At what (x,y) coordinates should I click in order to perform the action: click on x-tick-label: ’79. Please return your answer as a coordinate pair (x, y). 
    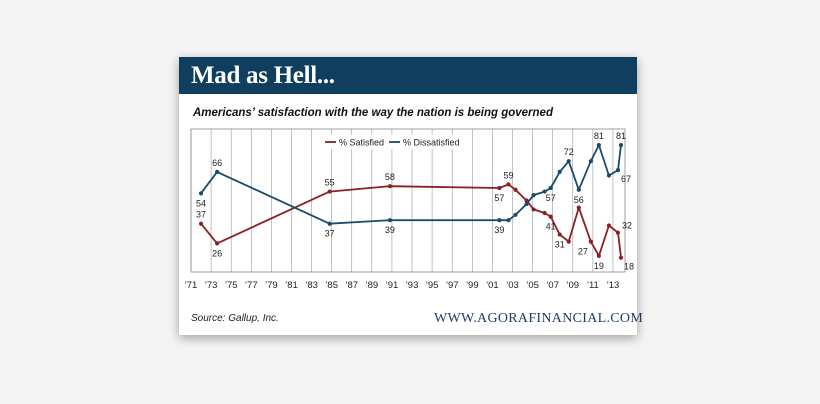
    Looking at the image, I should click on (271, 285).